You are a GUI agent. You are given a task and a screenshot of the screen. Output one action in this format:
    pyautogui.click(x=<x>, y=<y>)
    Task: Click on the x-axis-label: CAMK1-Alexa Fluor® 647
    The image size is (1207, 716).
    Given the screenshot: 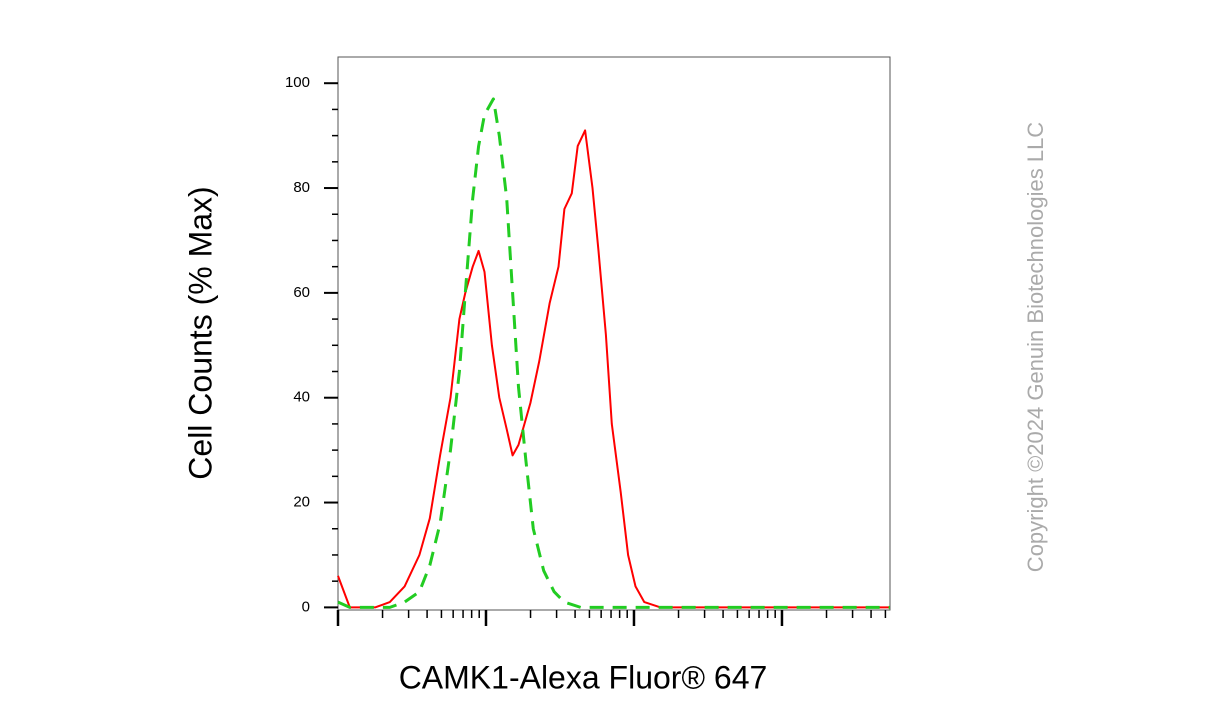 What is the action you would take?
    pyautogui.click(x=583, y=677)
    